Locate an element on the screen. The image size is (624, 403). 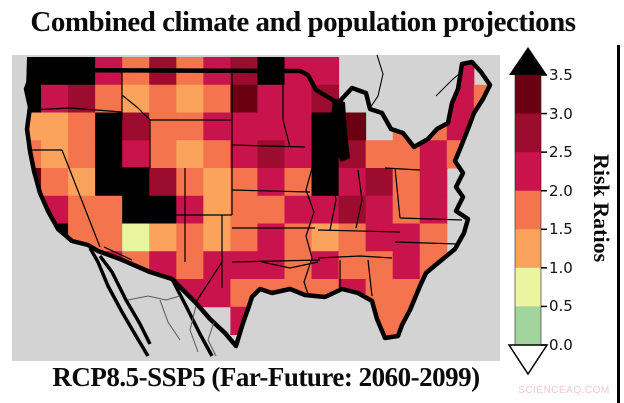
colorbar-tick-marks is located at coordinates (544, 210).